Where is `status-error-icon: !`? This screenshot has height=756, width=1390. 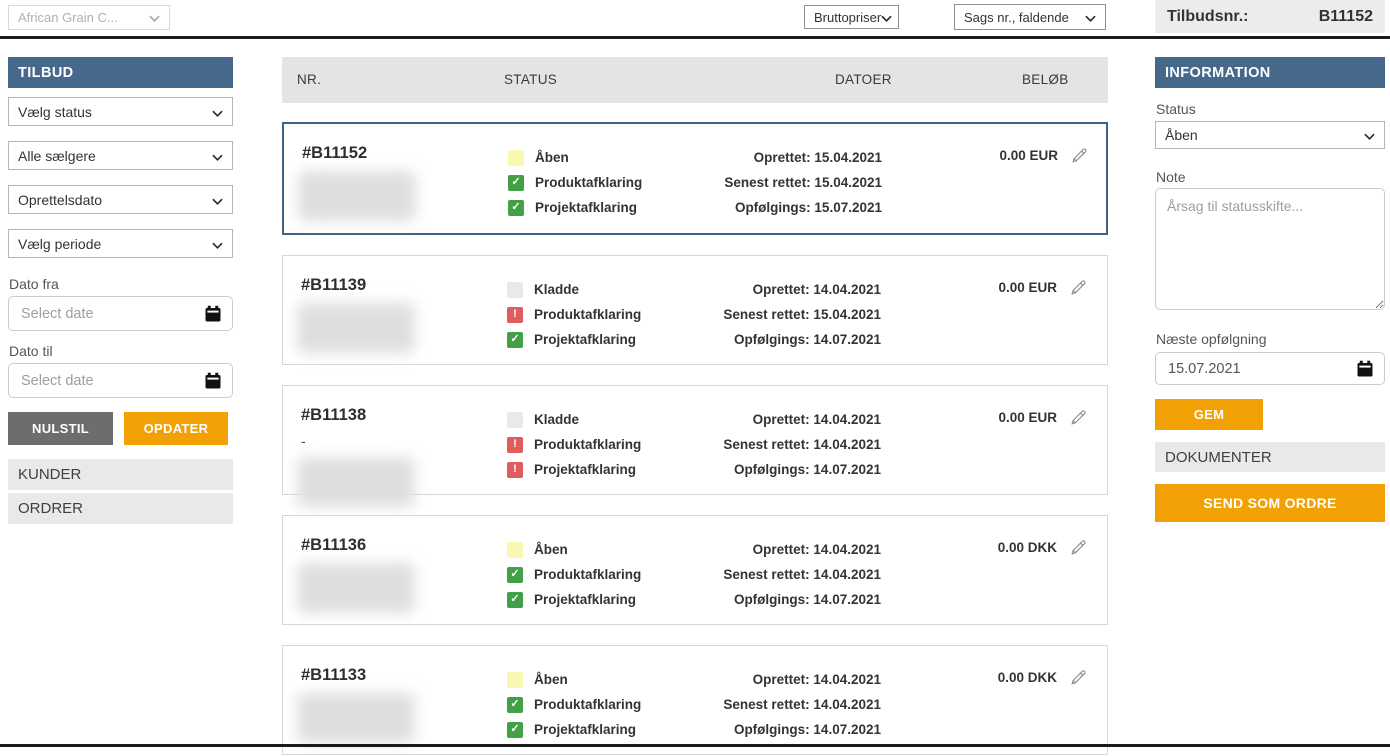 status-error-icon: ! is located at coordinates (515, 444).